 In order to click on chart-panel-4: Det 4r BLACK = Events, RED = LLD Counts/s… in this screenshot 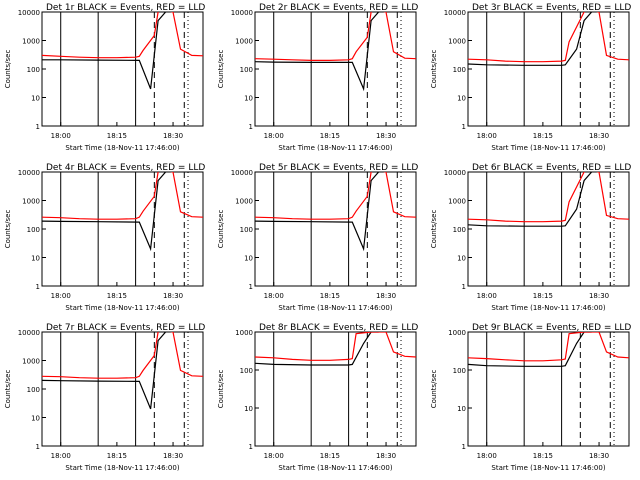, I will do `click(104, 237)`.